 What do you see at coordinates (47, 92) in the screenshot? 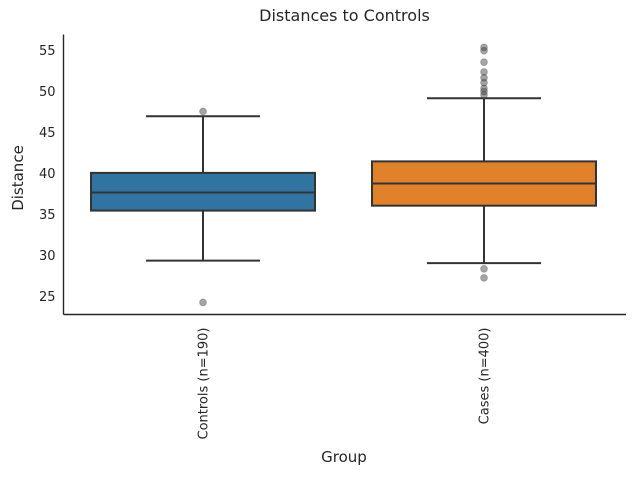
I see `y-tick-label: 50` at bounding box center [47, 92].